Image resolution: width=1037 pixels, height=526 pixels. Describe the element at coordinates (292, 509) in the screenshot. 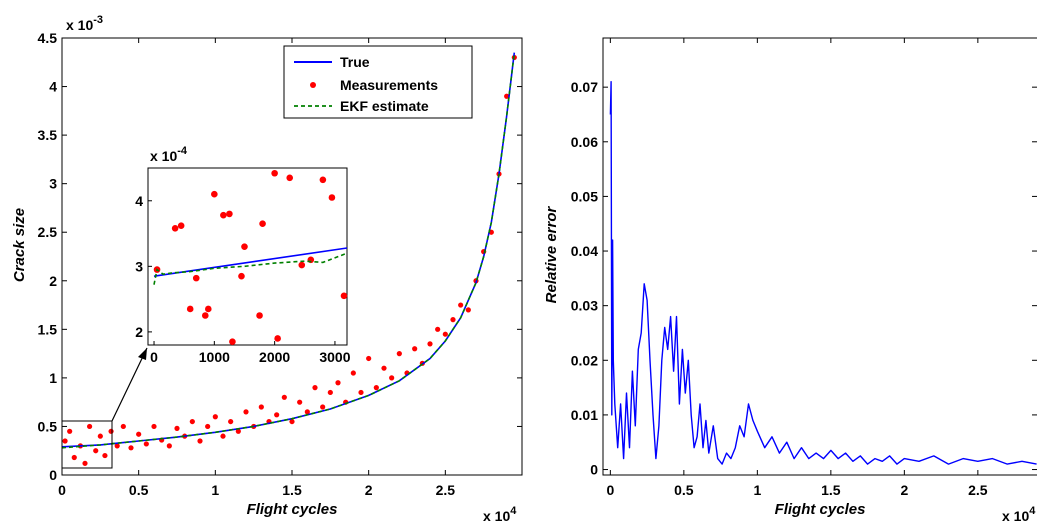

I see `left-xlabel: Flight cycles` at that location.